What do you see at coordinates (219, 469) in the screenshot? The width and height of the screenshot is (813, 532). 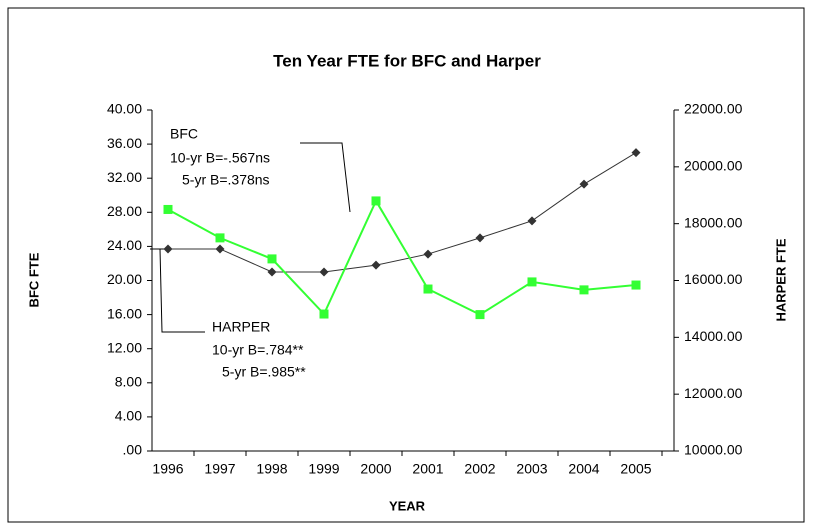 I see `x-tick-label: 1997` at bounding box center [219, 469].